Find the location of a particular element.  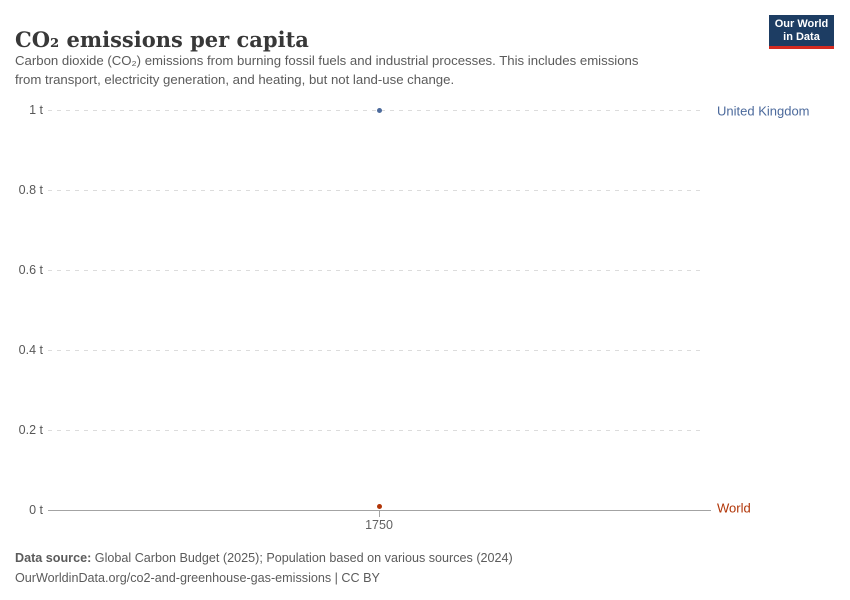

data-point-united-kingdom is located at coordinates (379, 110).